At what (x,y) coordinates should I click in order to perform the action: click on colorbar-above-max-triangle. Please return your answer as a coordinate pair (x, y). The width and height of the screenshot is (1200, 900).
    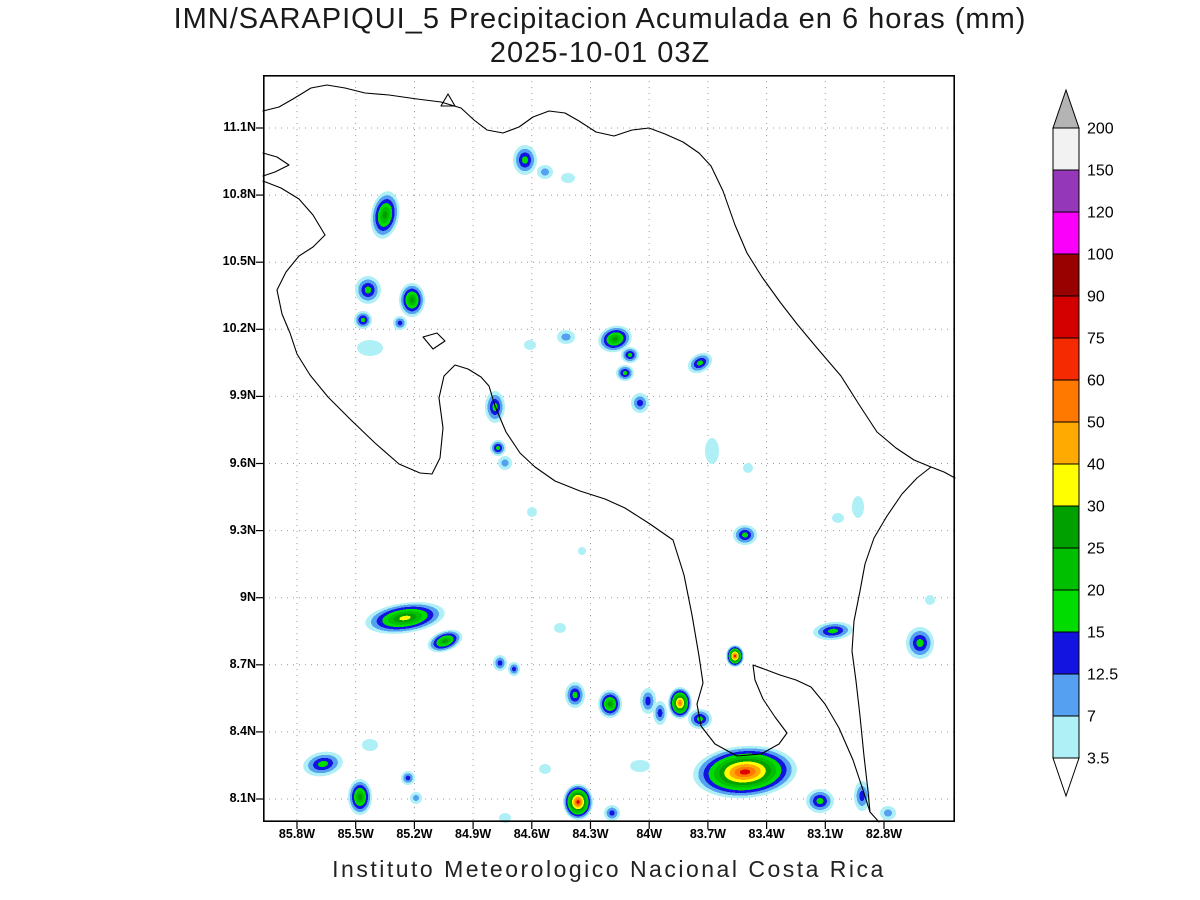
    Looking at the image, I should click on (1066, 108).